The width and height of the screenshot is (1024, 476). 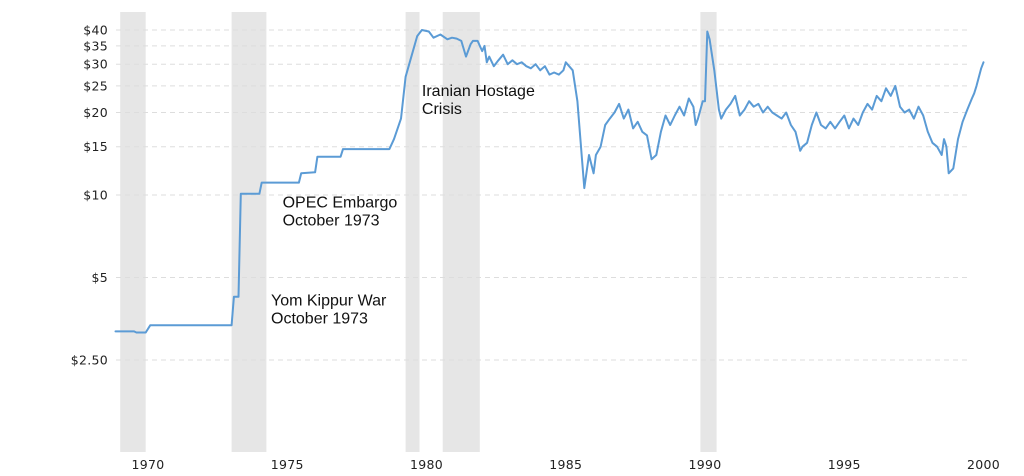 What do you see at coordinates (329, 301) in the screenshot?
I see `annotation-line: Yom Kippur War` at bounding box center [329, 301].